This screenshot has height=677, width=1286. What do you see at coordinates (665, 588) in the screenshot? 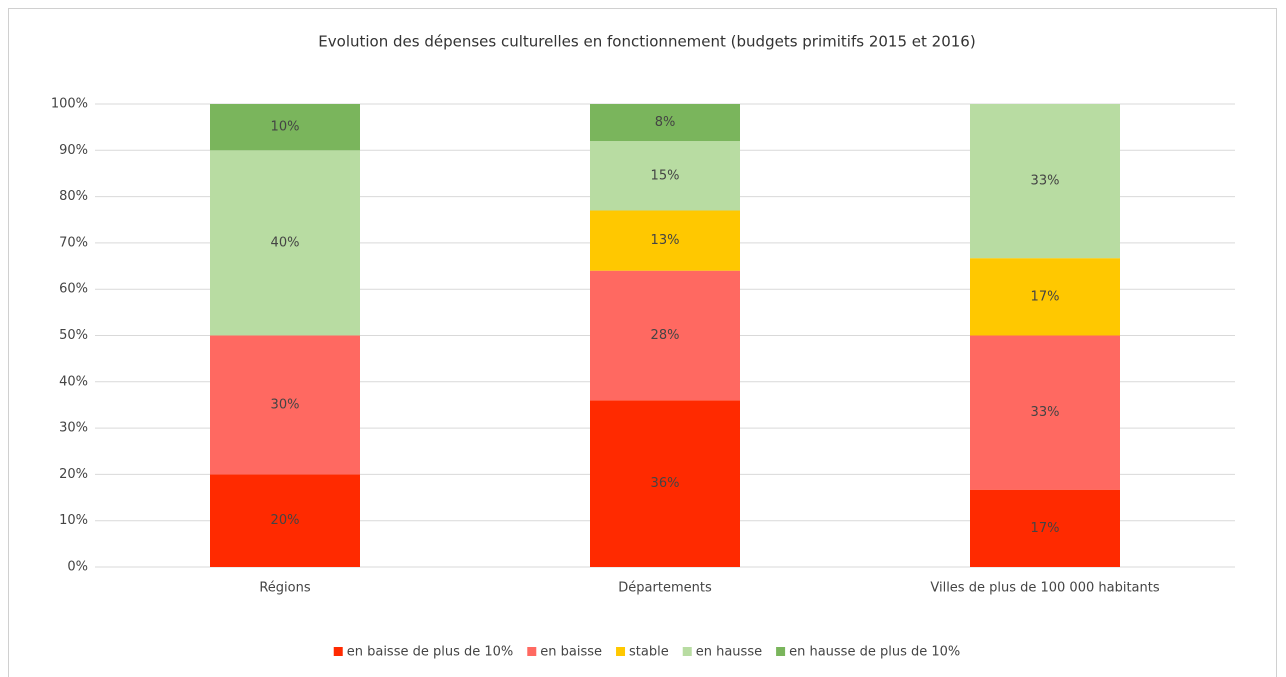
I see `x-tick-label: Départements` at bounding box center [665, 588].